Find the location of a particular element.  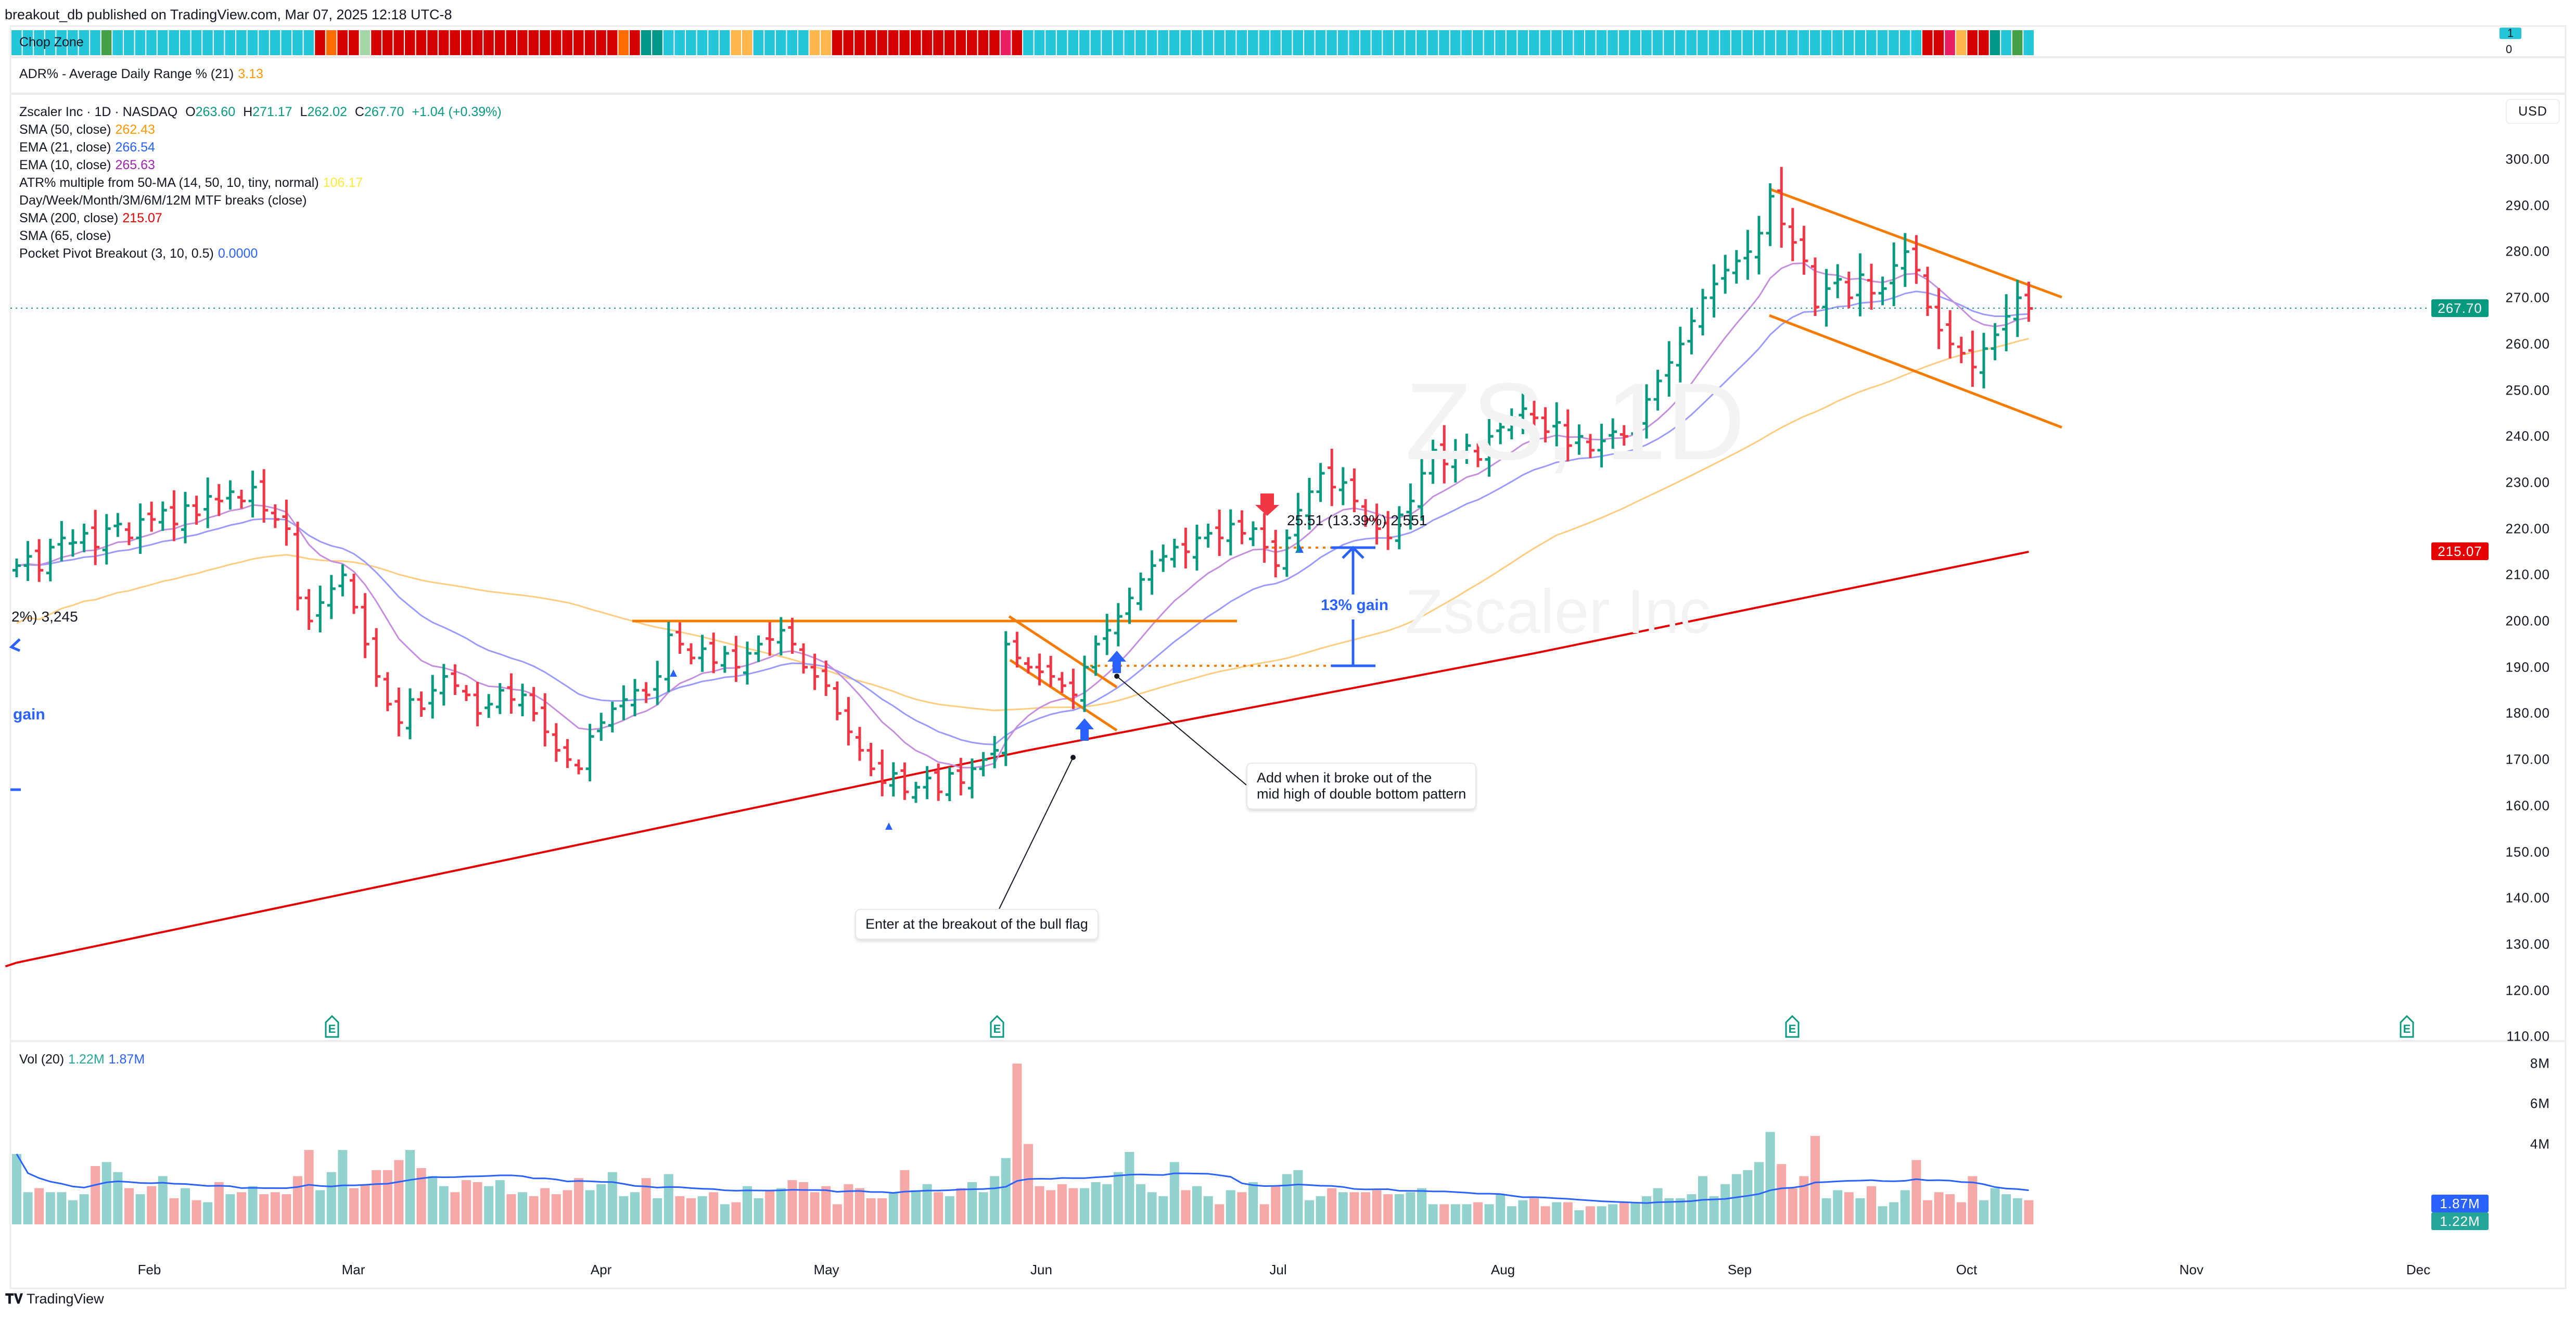

buy-arrow-icon is located at coordinates (1084, 729).